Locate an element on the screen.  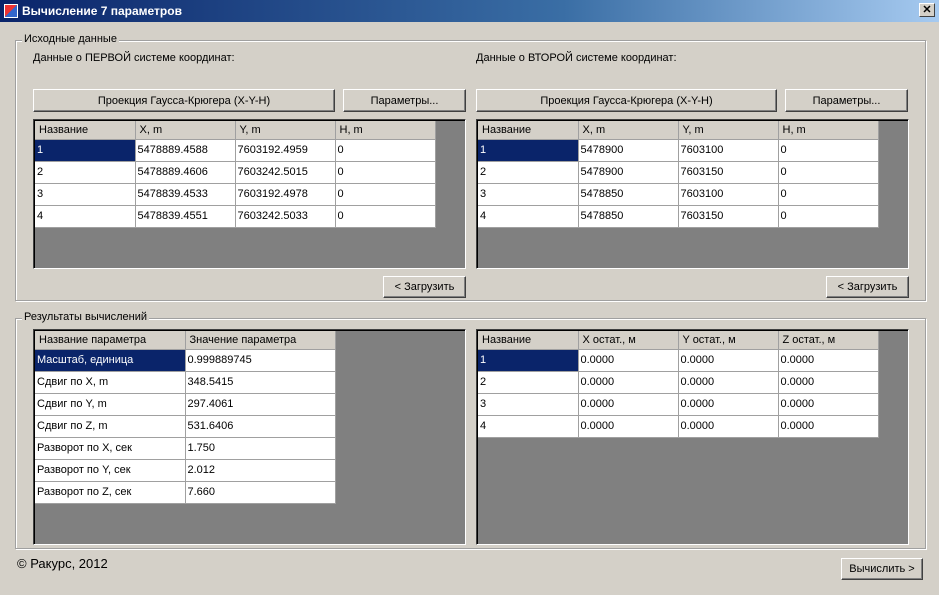
table-row: Сдвиг по X, m 348.5415 is located at coordinates (185, 382).